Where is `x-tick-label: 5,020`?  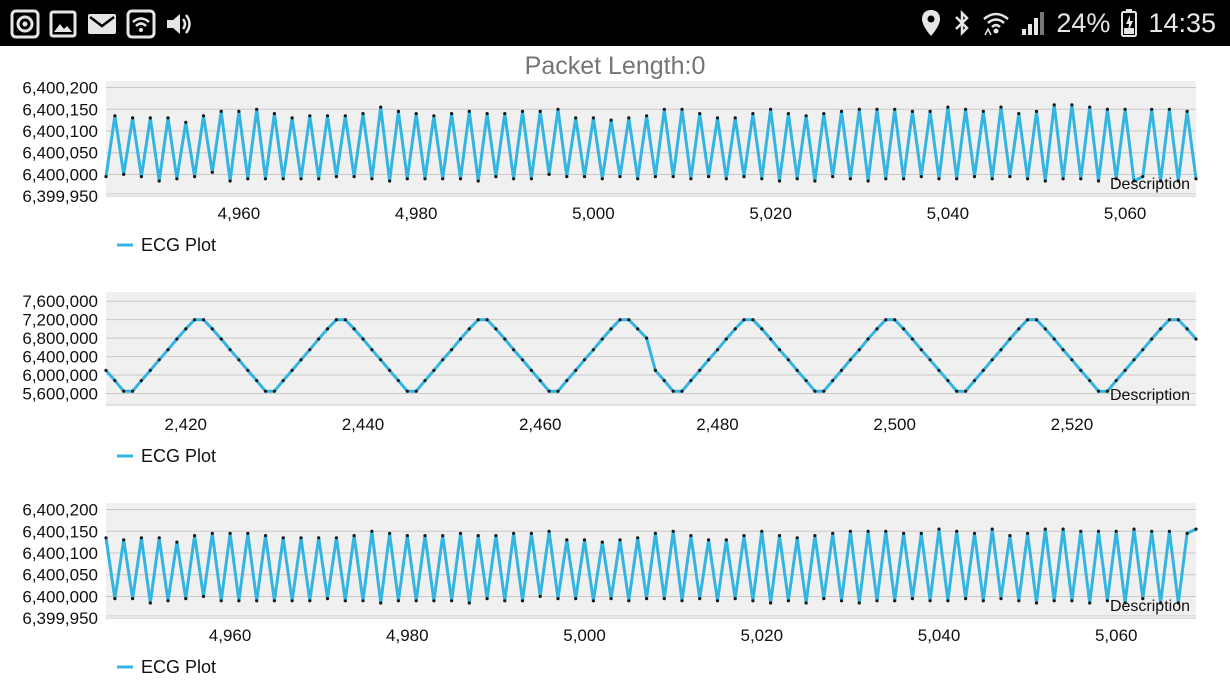
x-tick-label: 5,020 is located at coordinates (770, 213).